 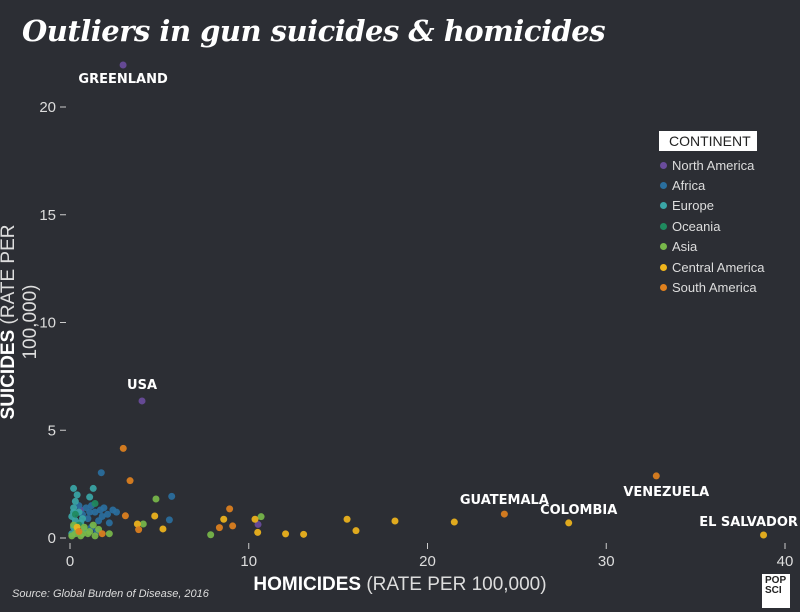 I want to click on x-axis-label-unit: (RATE PER 100,000), so click(x=456, y=584).